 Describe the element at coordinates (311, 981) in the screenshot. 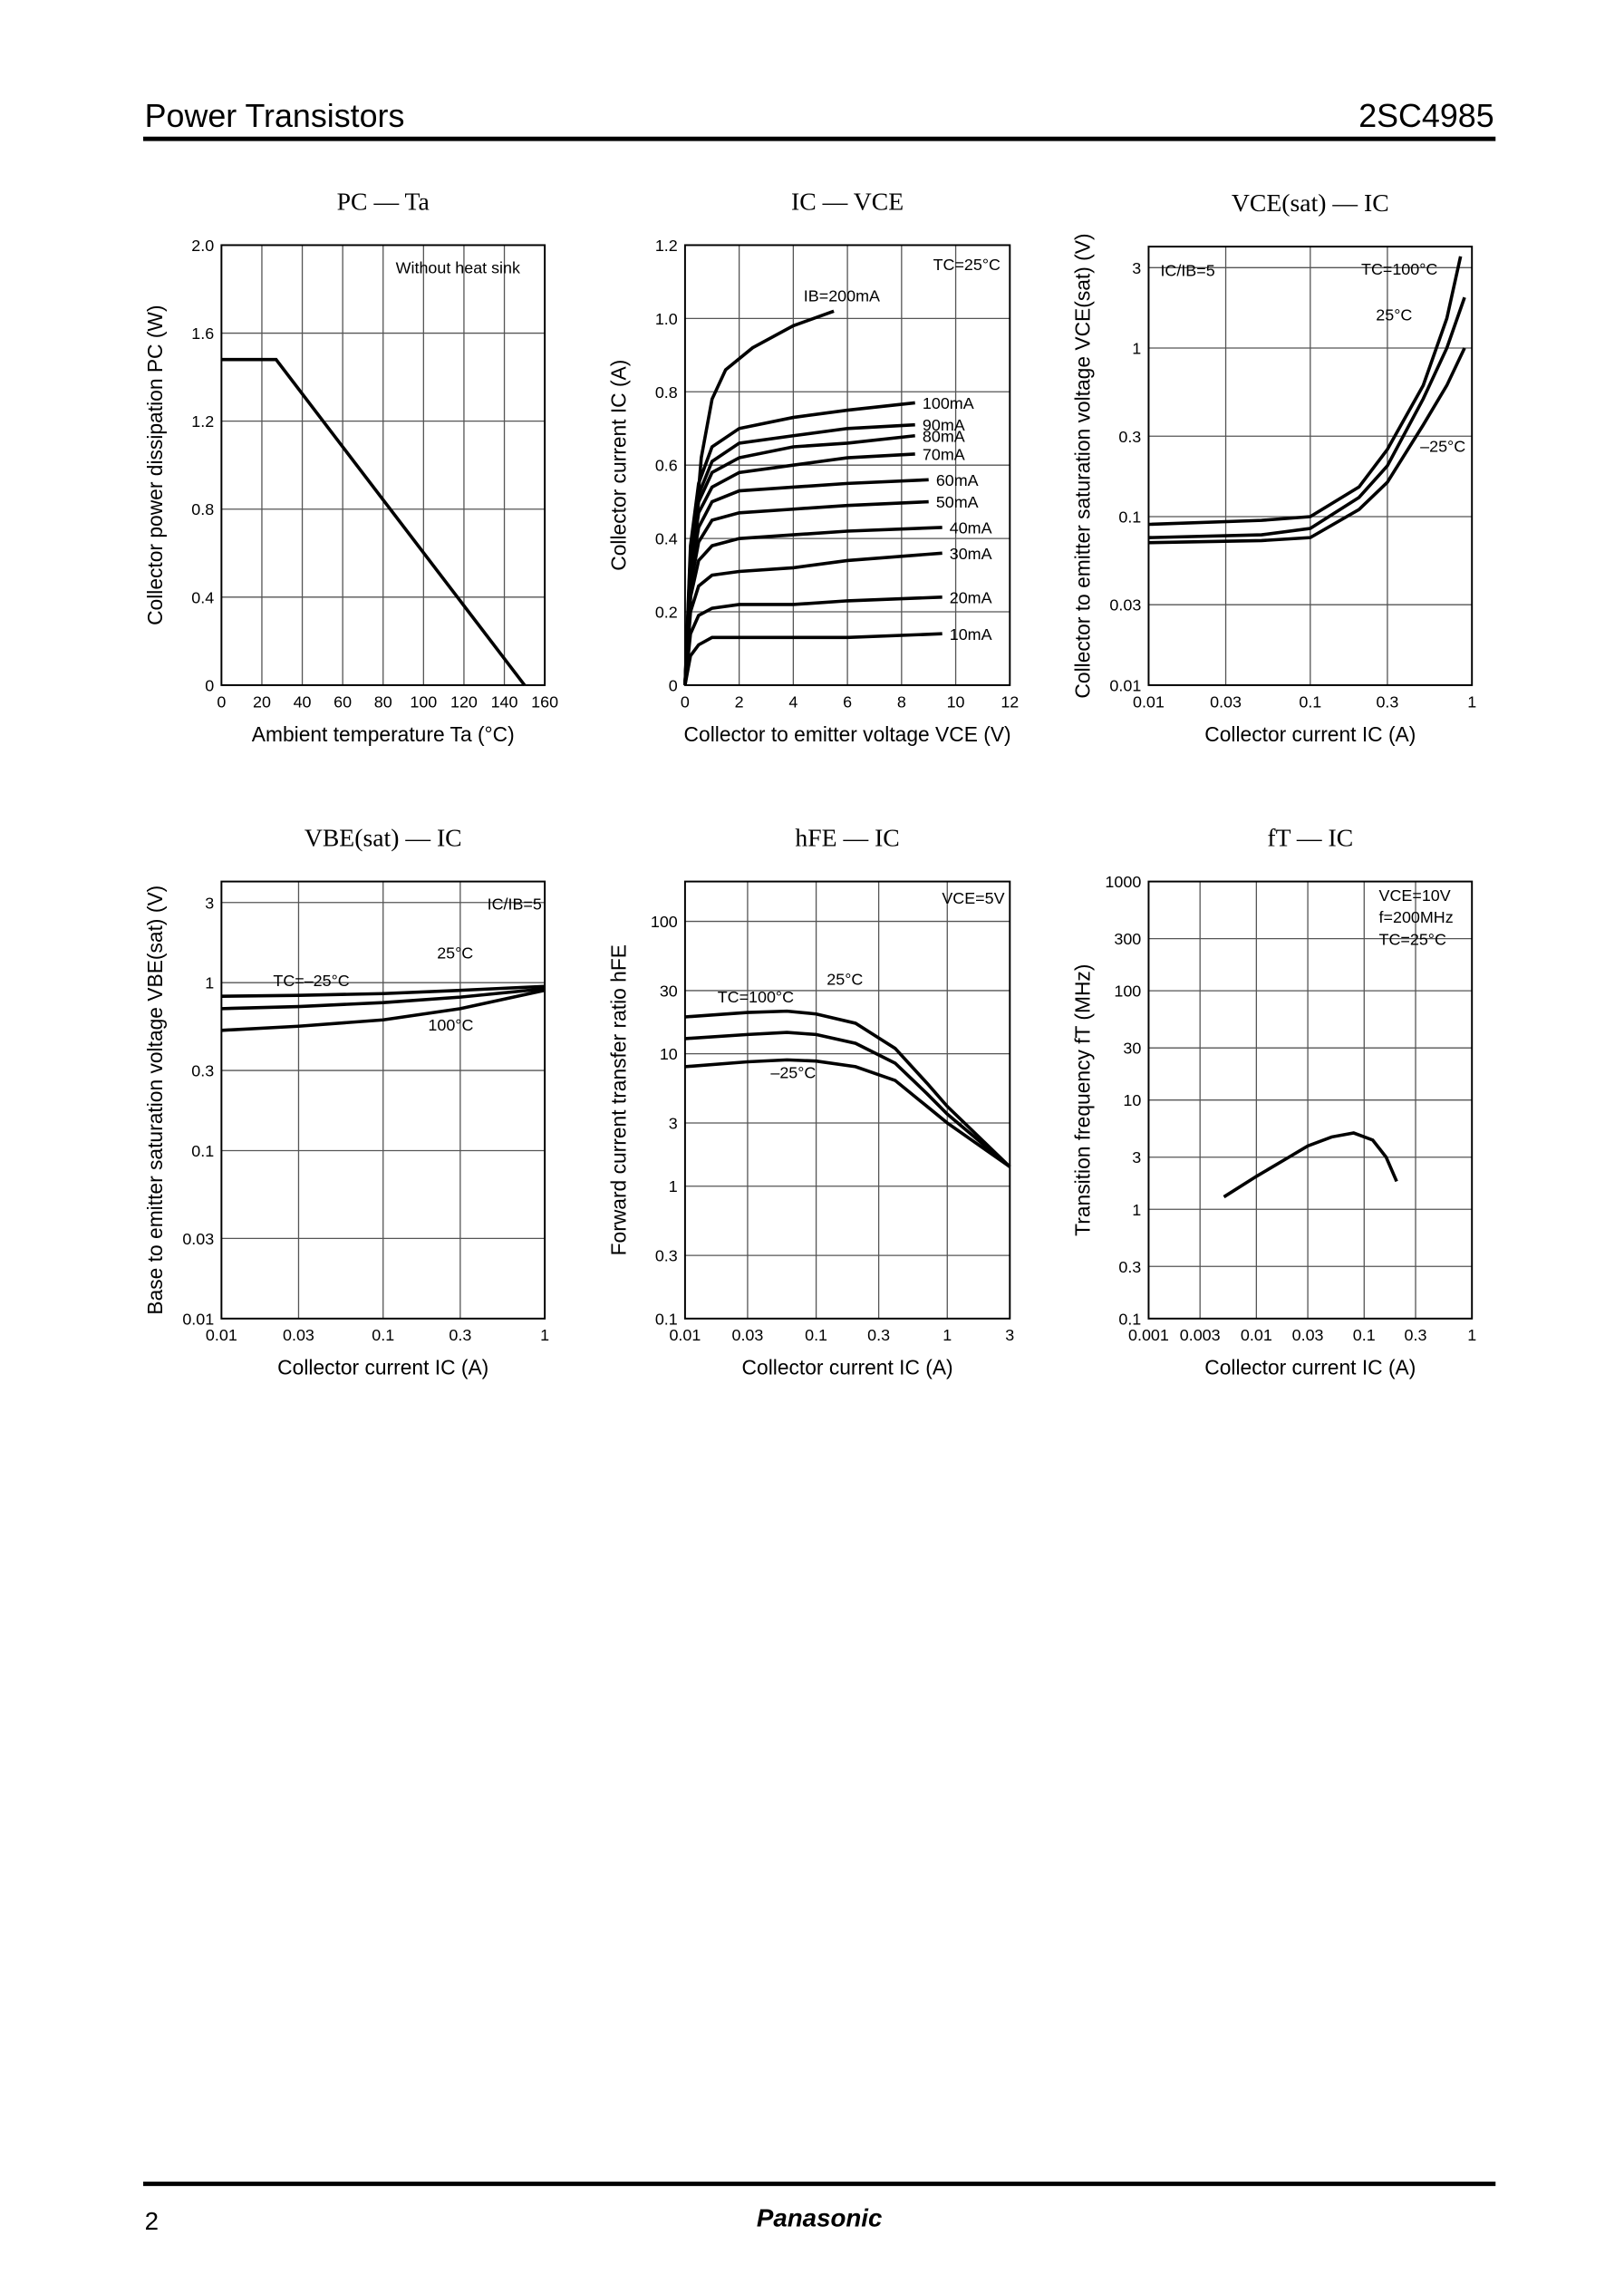

I see `curve-label: TC=–25°C` at that location.